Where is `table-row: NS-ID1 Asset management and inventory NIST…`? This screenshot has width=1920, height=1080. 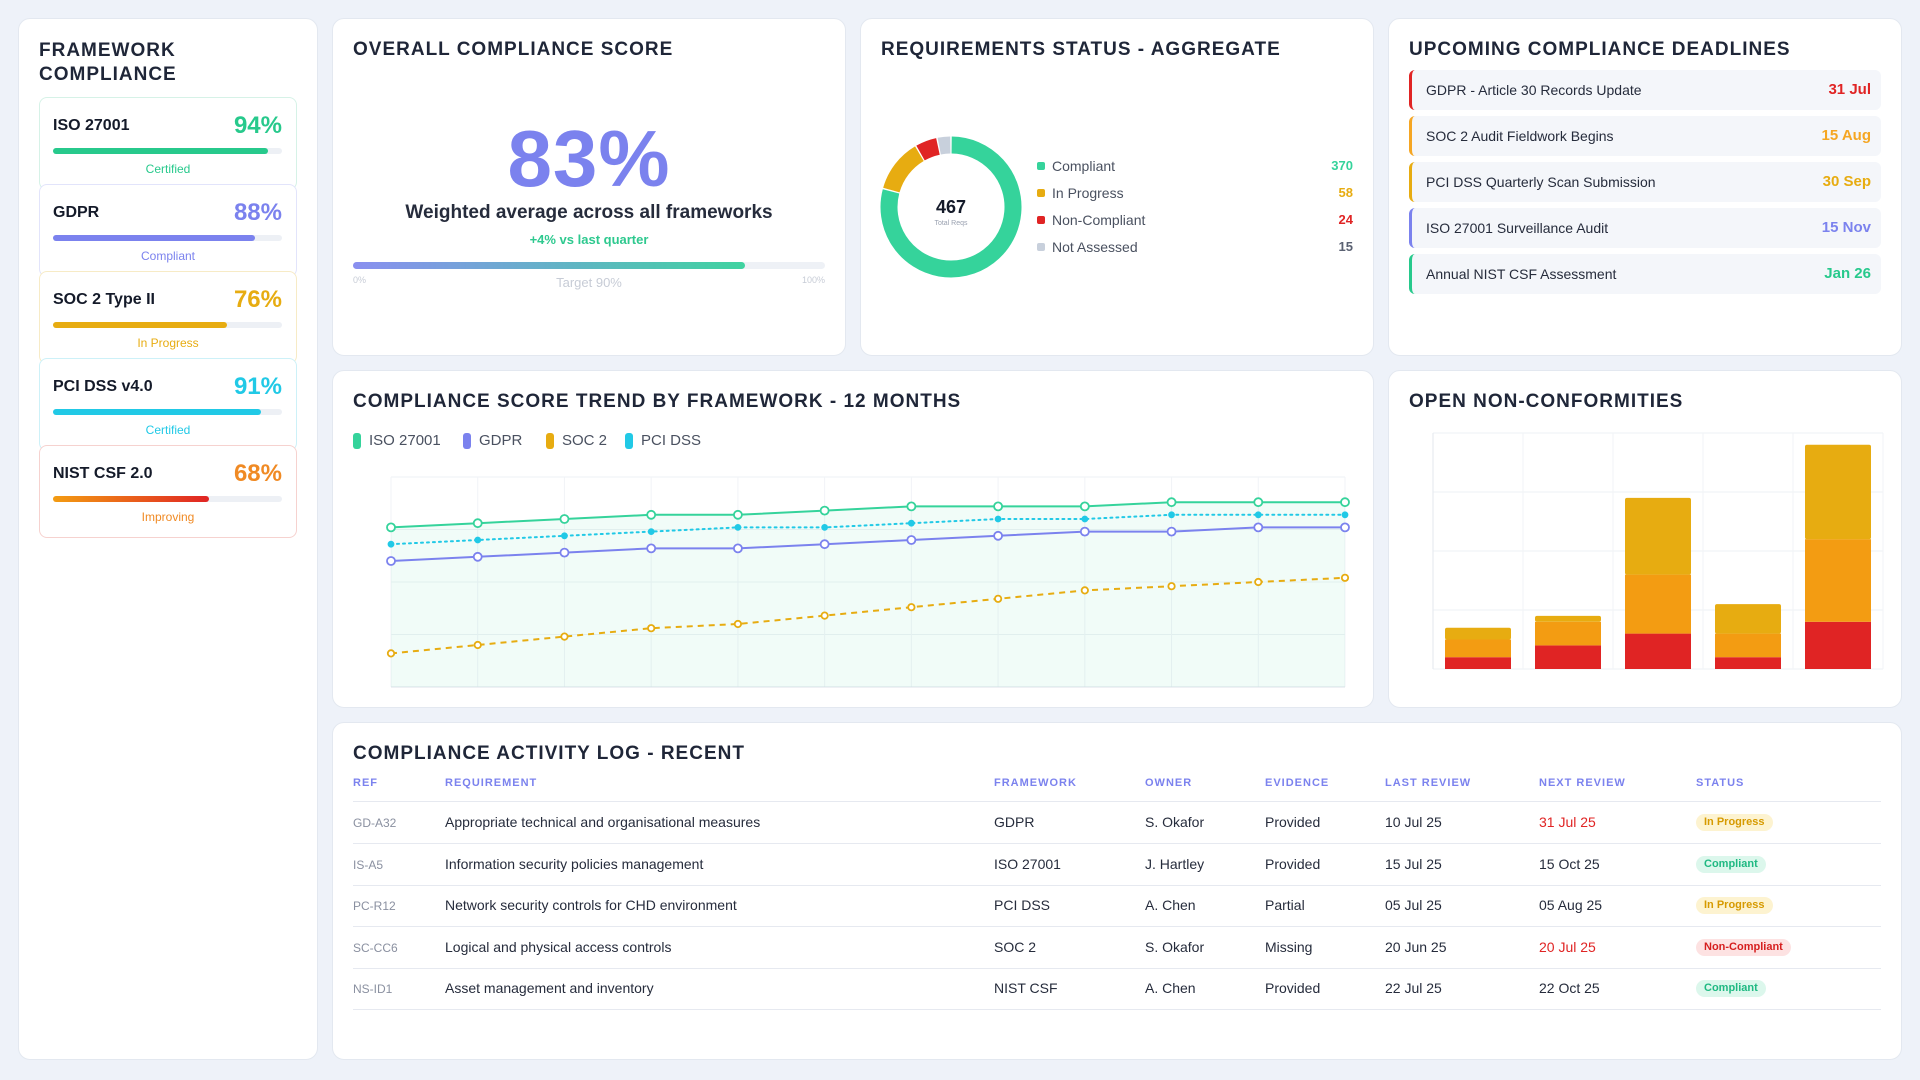 table-row: NS-ID1 Asset management and inventory NIST… is located at coordinates (1118, 989).